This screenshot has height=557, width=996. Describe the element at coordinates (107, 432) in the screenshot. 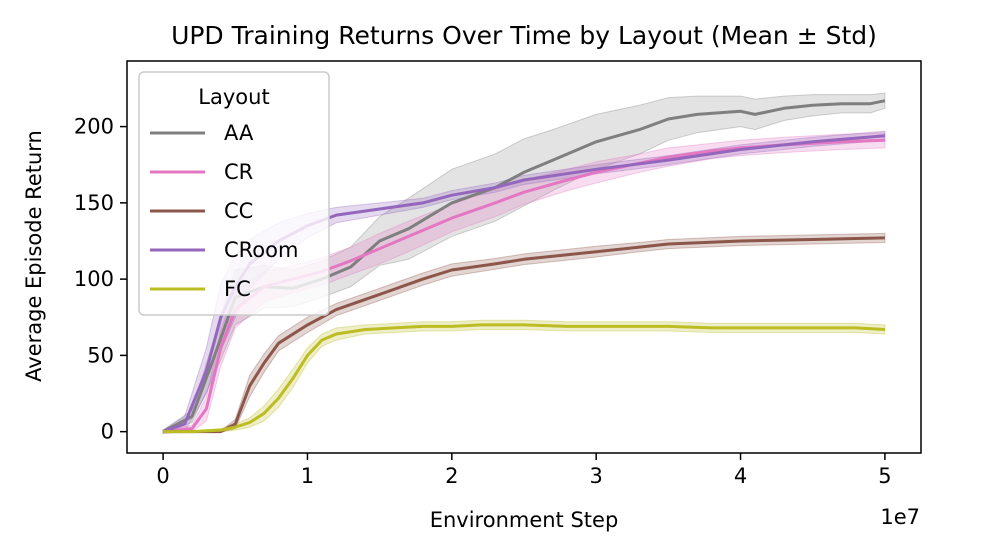

I see `y-tick-label: 0` at that location.